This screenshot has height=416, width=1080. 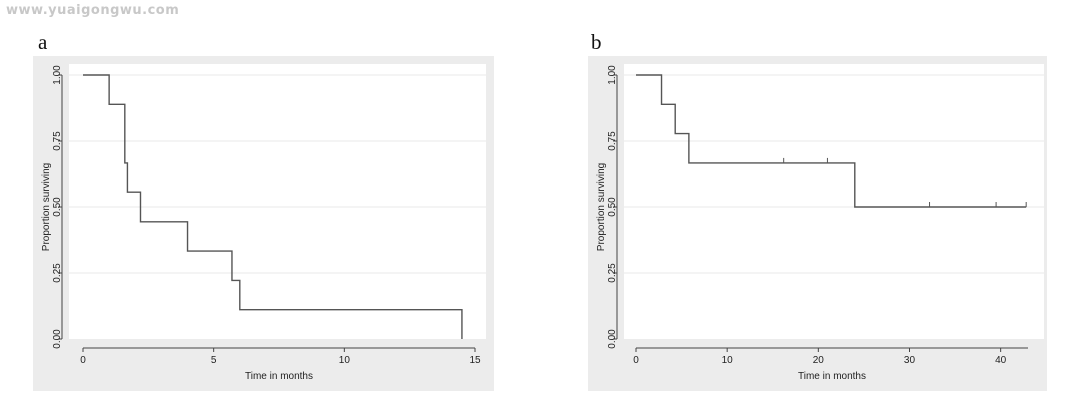 I want to click on x-tick-label: 5, so click(x=214, y=360).